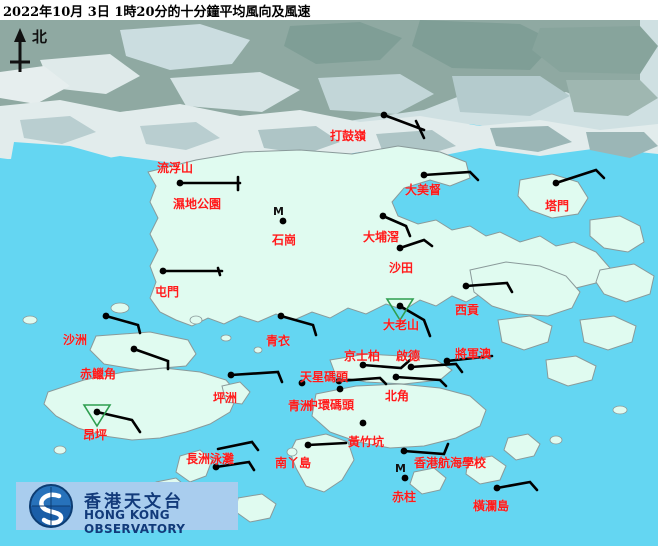 The width and height of the screenshot is (658, 546). What do you see at coordinates (210, 459) in the screenshot?
I see `station-label: 長洲泳灘` at bounding box center [210, 459].